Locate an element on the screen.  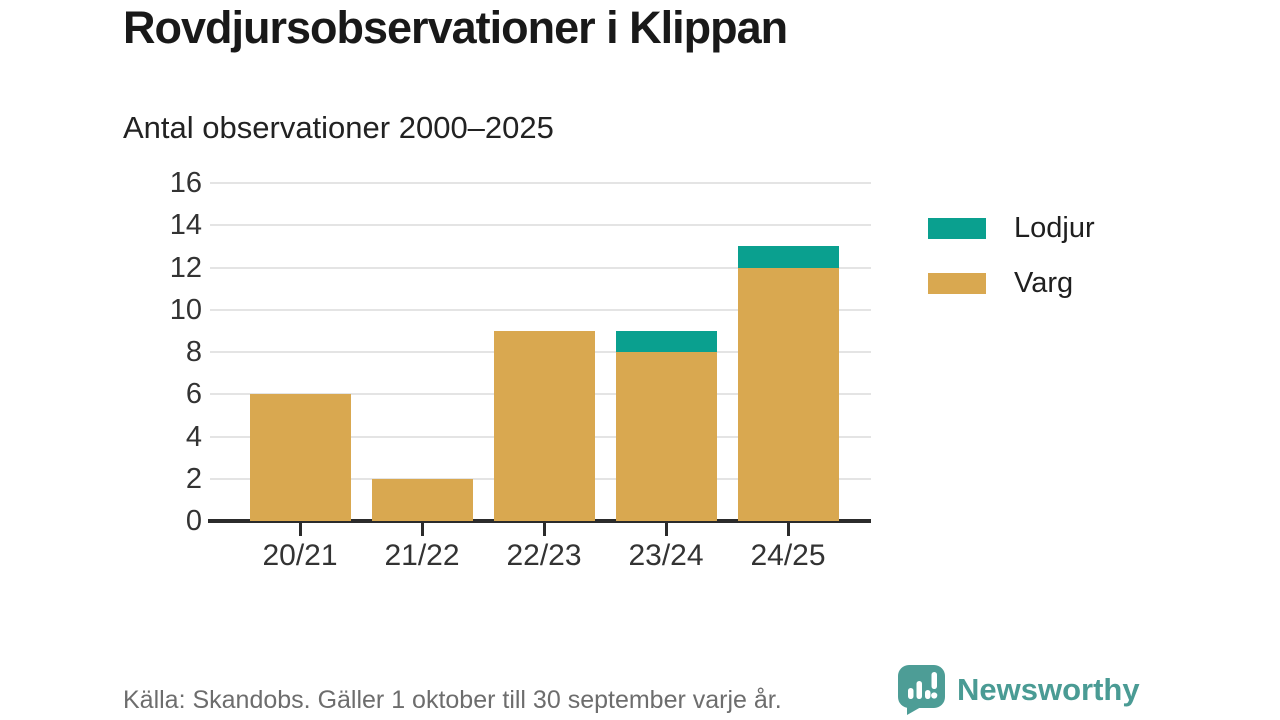
y-tick-label: 16 is located at coordinates (185, 183).